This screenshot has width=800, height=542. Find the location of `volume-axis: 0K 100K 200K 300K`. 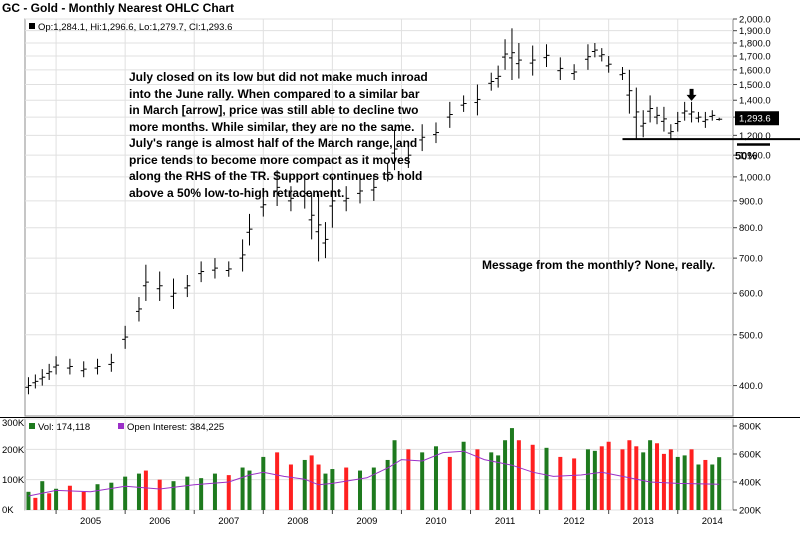

volume-axis: 0K 100K 200K 300K is located at coordinates (13, 467).